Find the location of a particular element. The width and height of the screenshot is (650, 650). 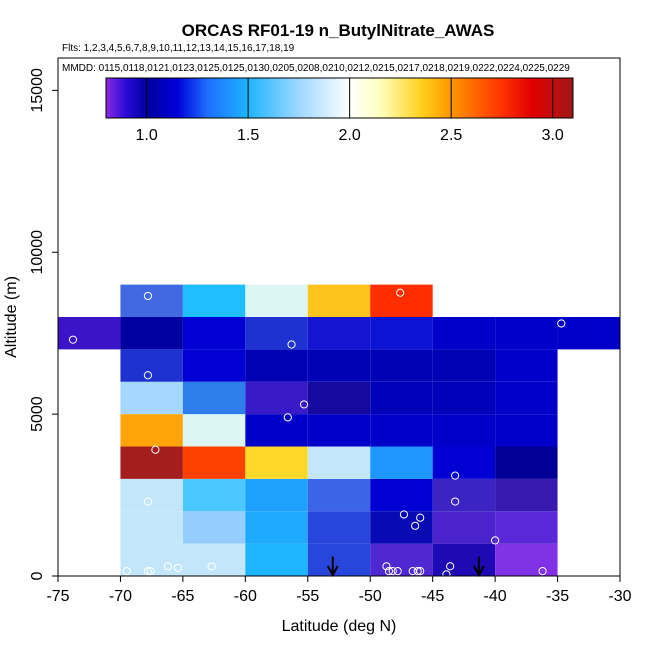

x-axis-label: Latitude (deg N) is located at coordinates (339, 626).